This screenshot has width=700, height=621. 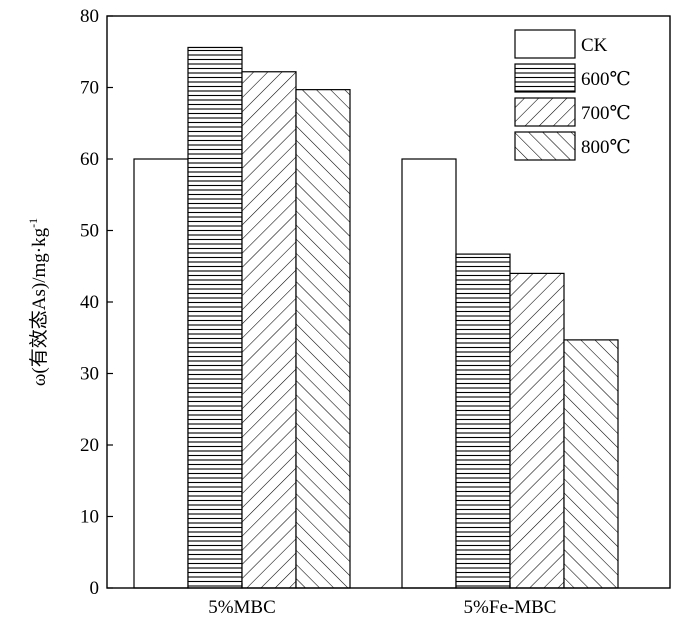 I want to click on legend-label: CK, so click(x=594, y=45).